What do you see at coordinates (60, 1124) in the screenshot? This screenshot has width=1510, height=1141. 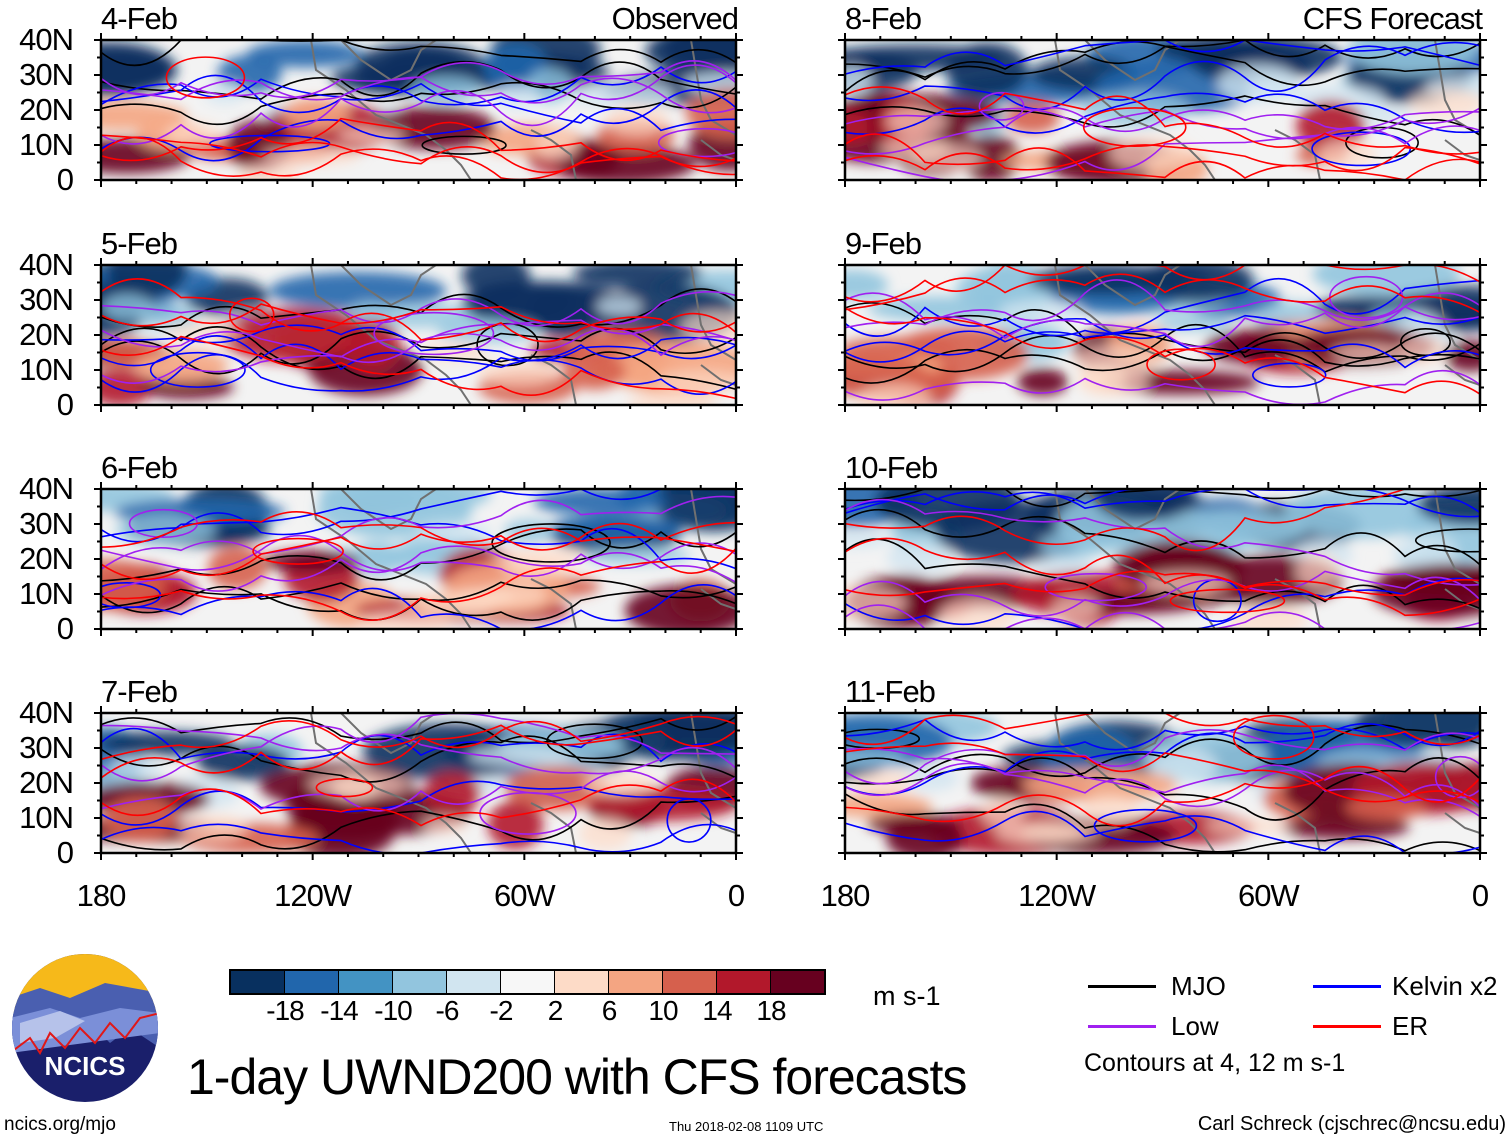 I see `footer-website: ncics.org/mjo` at bounding box center [60, 1124].